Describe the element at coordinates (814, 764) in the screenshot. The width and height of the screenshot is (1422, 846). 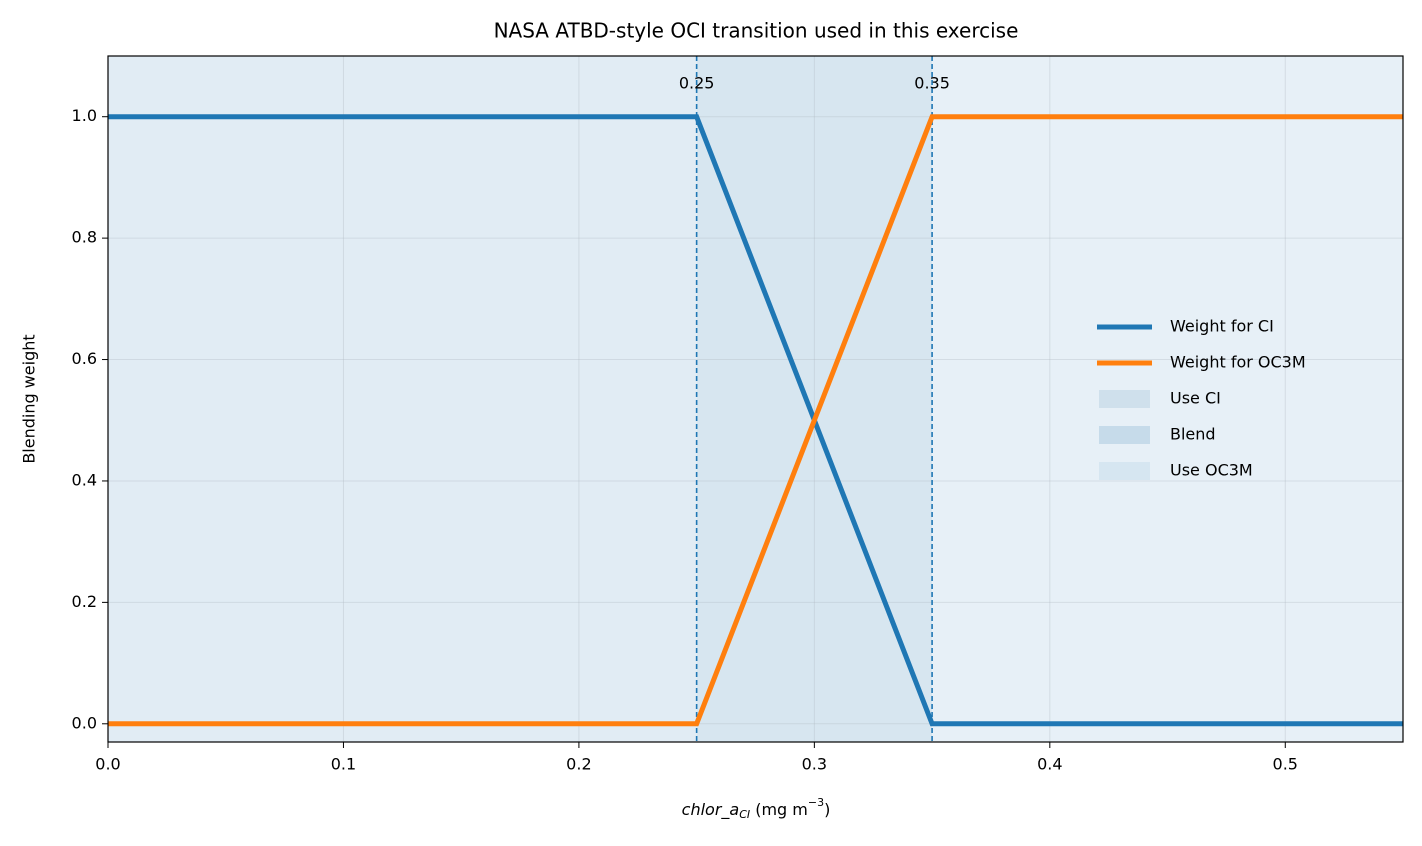
I see `x-tick-label: 0.3` at that location.